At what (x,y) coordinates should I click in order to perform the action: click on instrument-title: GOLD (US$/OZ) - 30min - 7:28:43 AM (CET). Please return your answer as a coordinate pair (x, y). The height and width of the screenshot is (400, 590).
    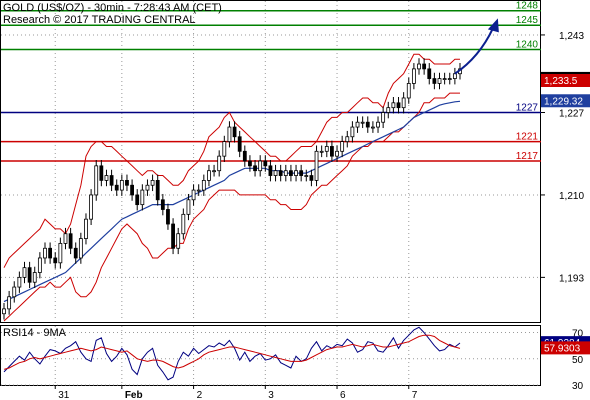
    Looking at the image, I should click on (112, 8).